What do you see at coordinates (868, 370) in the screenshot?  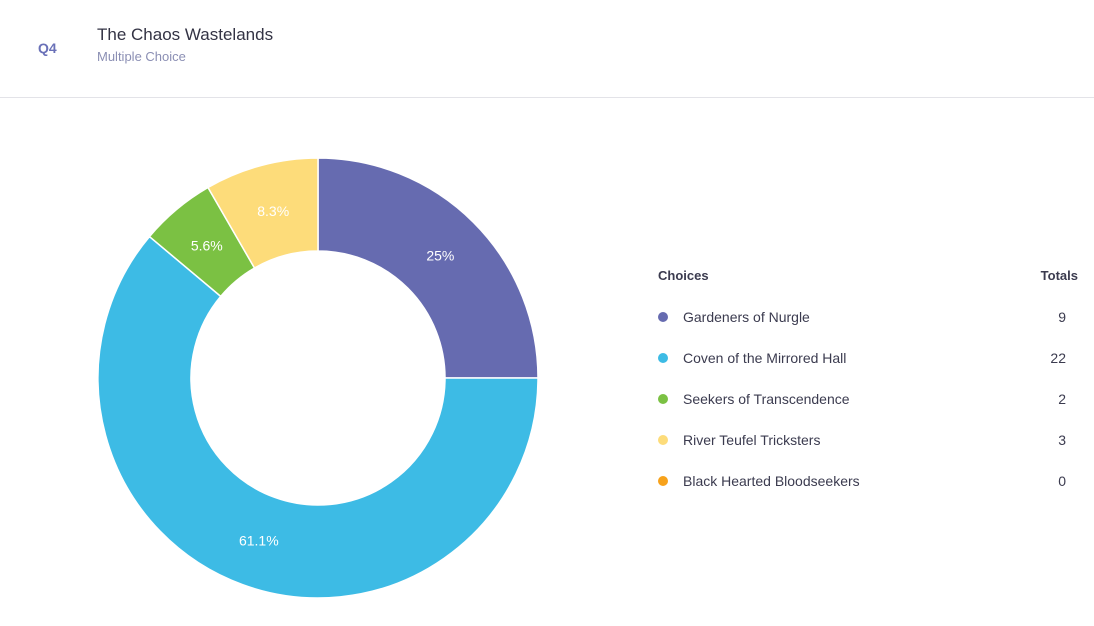 I see `legend-row: Coven of the Mirrored Hall 22` at bounding box center [868, 370].